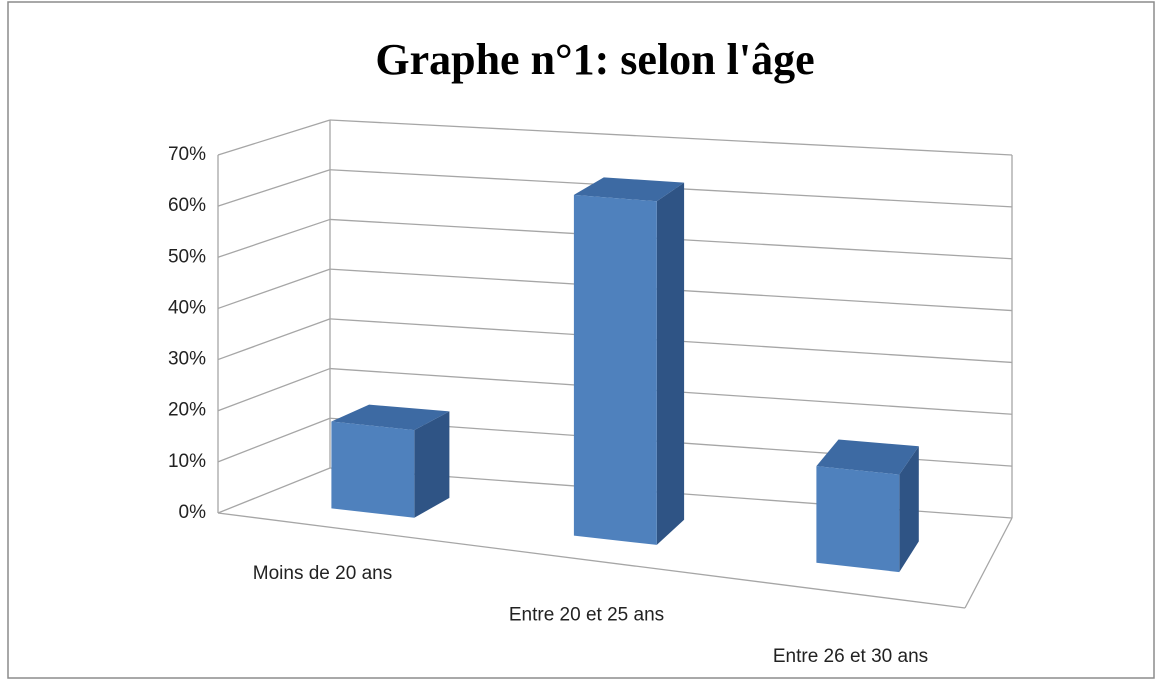  Describe the element at coordinates (187, 154) in the screenshot. I see `y-tick-label: 70%` at that location.